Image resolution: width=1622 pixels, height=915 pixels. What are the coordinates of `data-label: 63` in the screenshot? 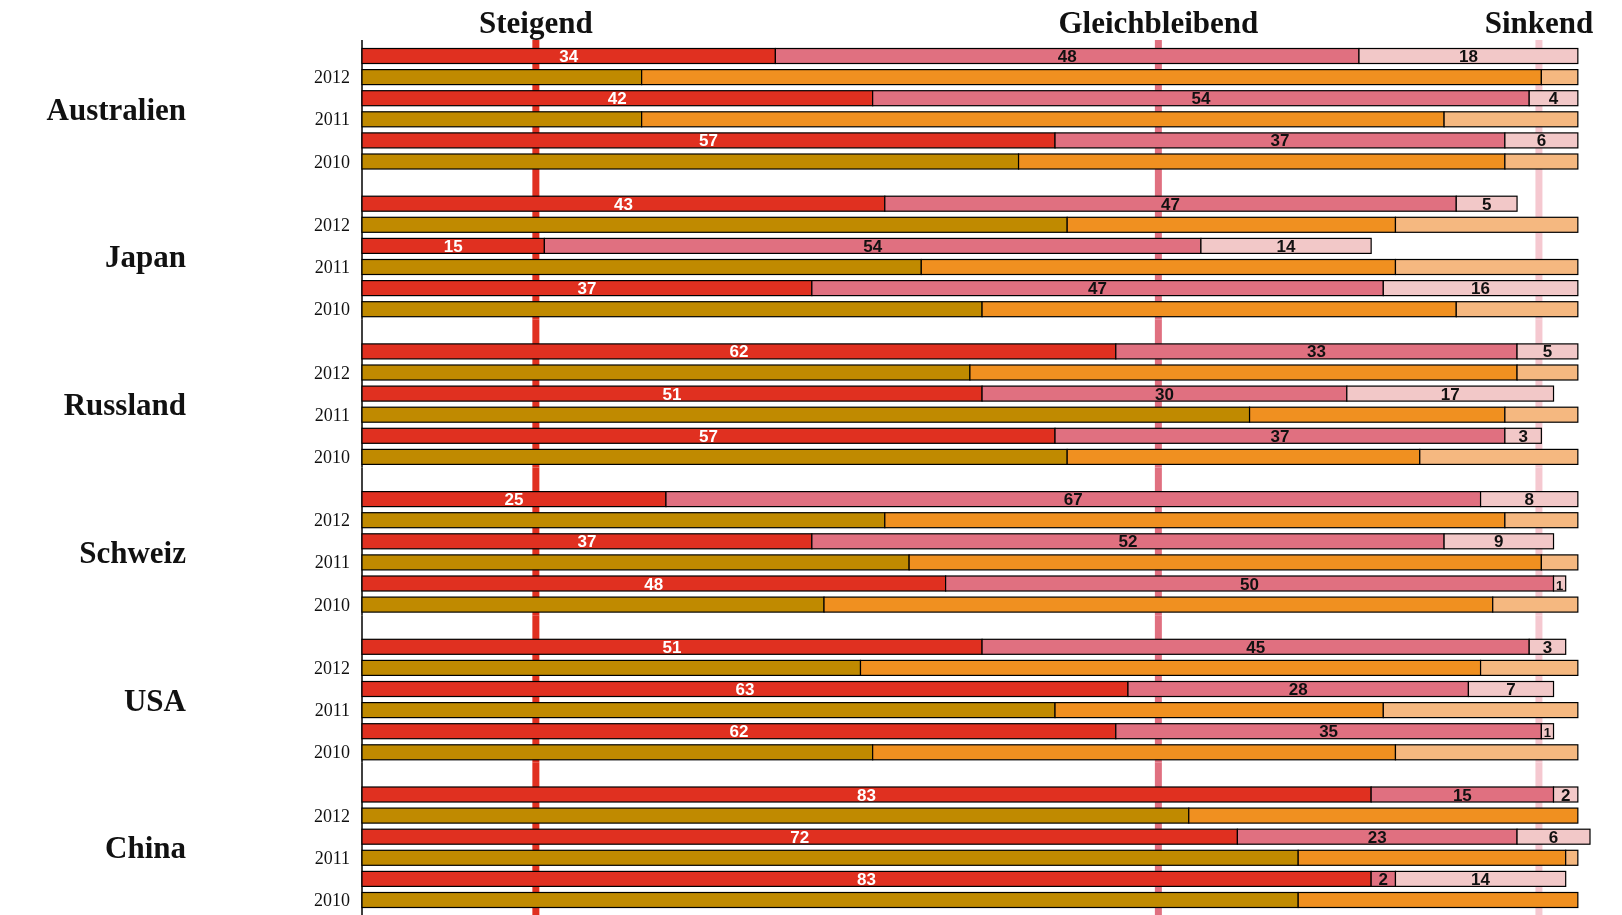 It's located at (745, 689).